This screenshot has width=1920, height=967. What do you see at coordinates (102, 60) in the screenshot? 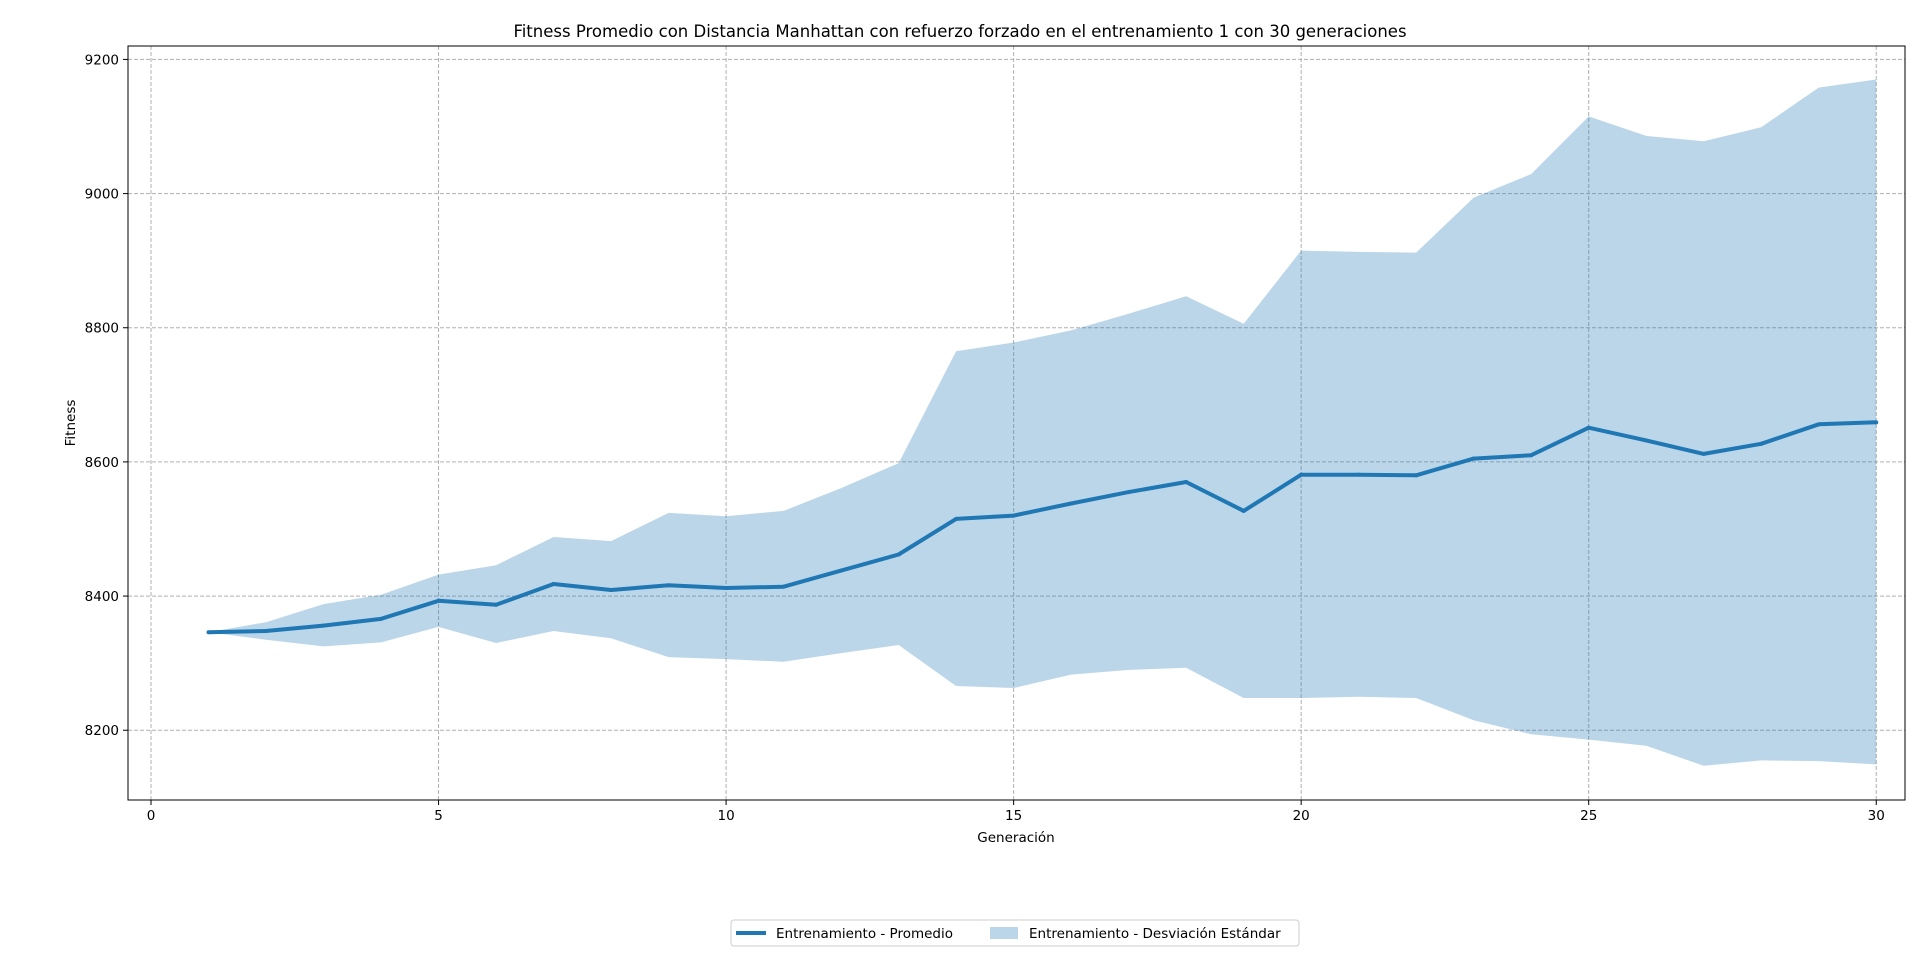
I see `y-tick-label: 9200` at bounding box center [102, 60].